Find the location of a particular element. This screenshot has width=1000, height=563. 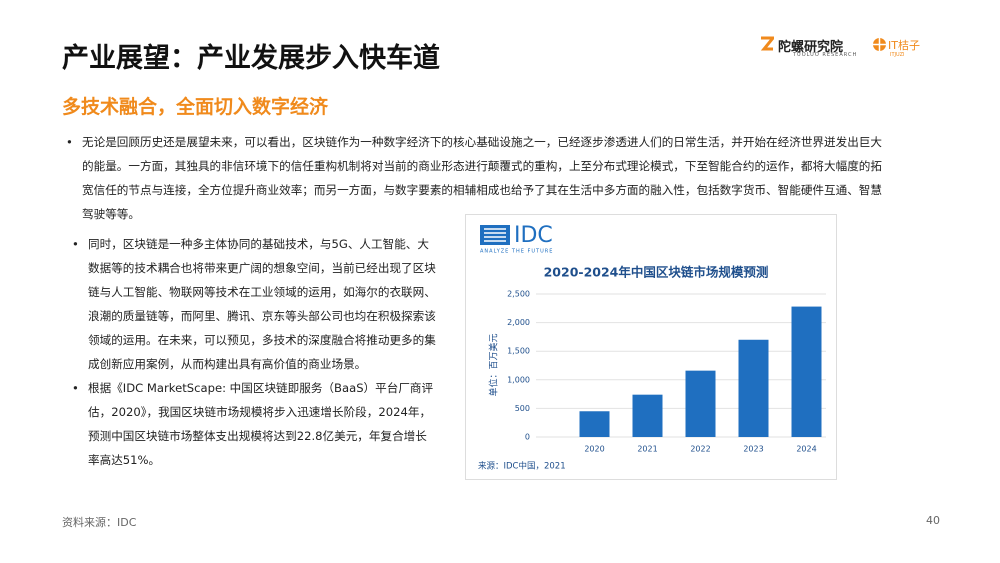

logo-tagline: ANALYZE THE FUTURE is located at coordinates (516, 252).